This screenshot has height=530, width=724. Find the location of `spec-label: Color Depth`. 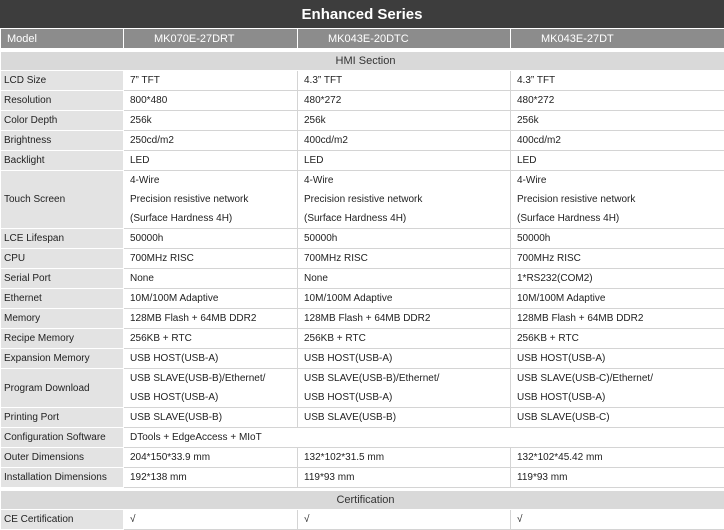

spec-label: Color Depth is located at coordinates (62, 121).